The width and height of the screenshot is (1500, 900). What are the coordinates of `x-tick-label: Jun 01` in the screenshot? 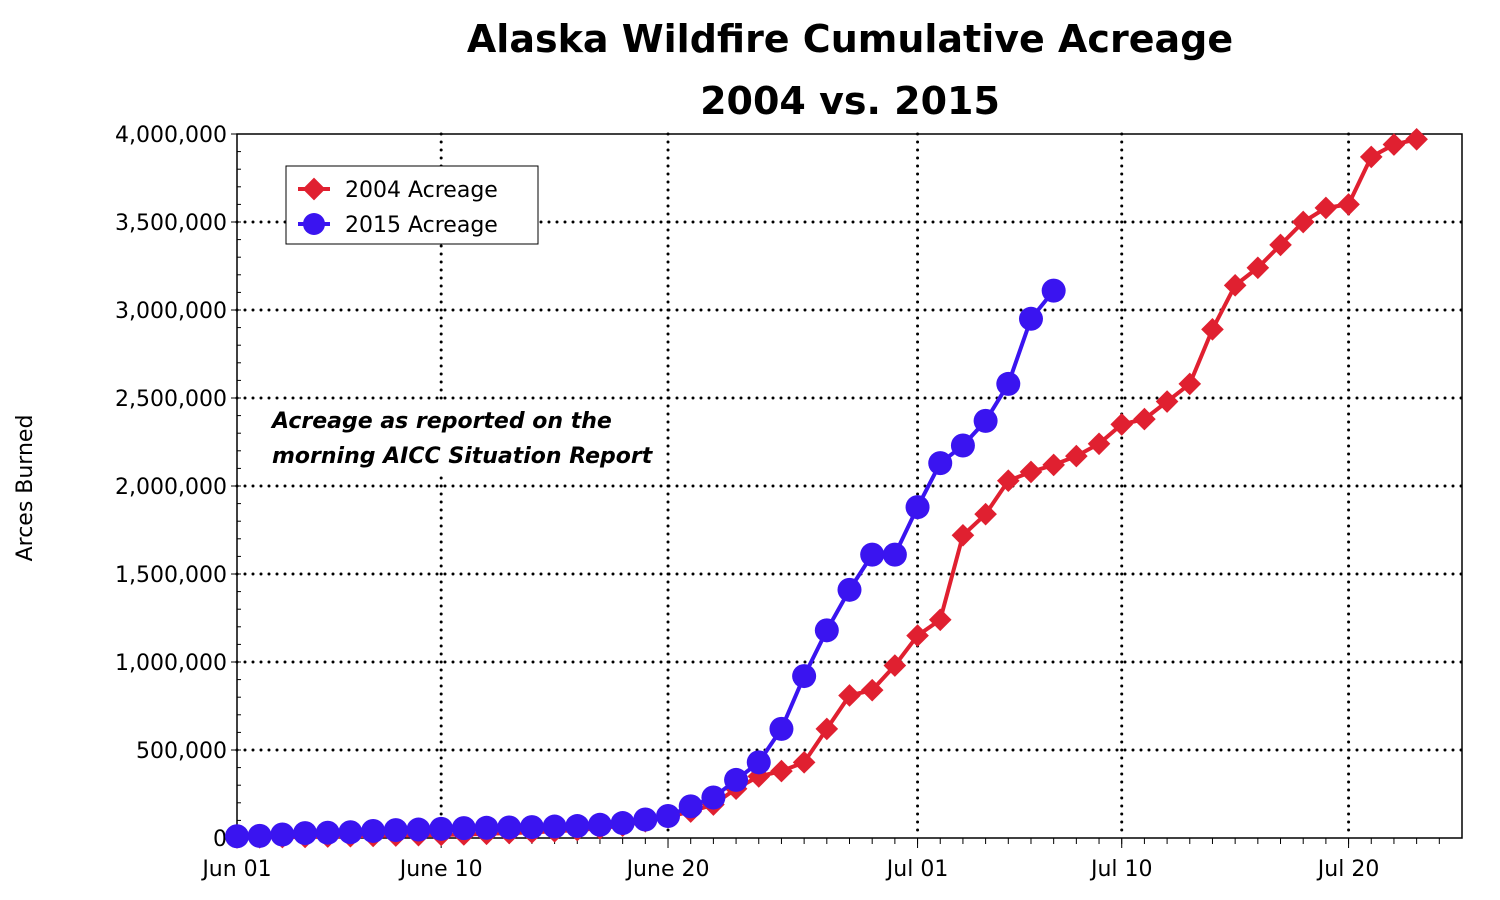 It's located at (235, 869).